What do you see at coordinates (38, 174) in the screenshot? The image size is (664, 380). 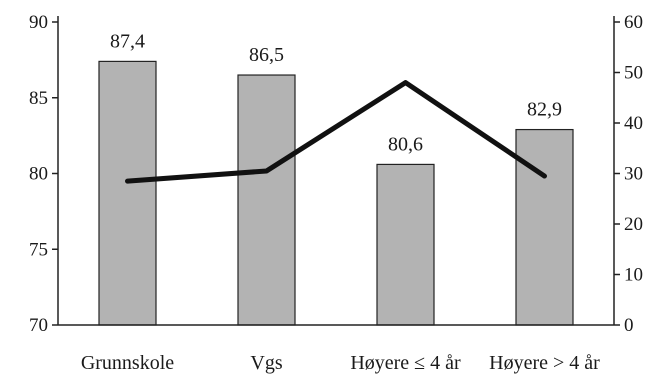 I see `left-tick-label-80: 80` at bounding box center [38, 174].